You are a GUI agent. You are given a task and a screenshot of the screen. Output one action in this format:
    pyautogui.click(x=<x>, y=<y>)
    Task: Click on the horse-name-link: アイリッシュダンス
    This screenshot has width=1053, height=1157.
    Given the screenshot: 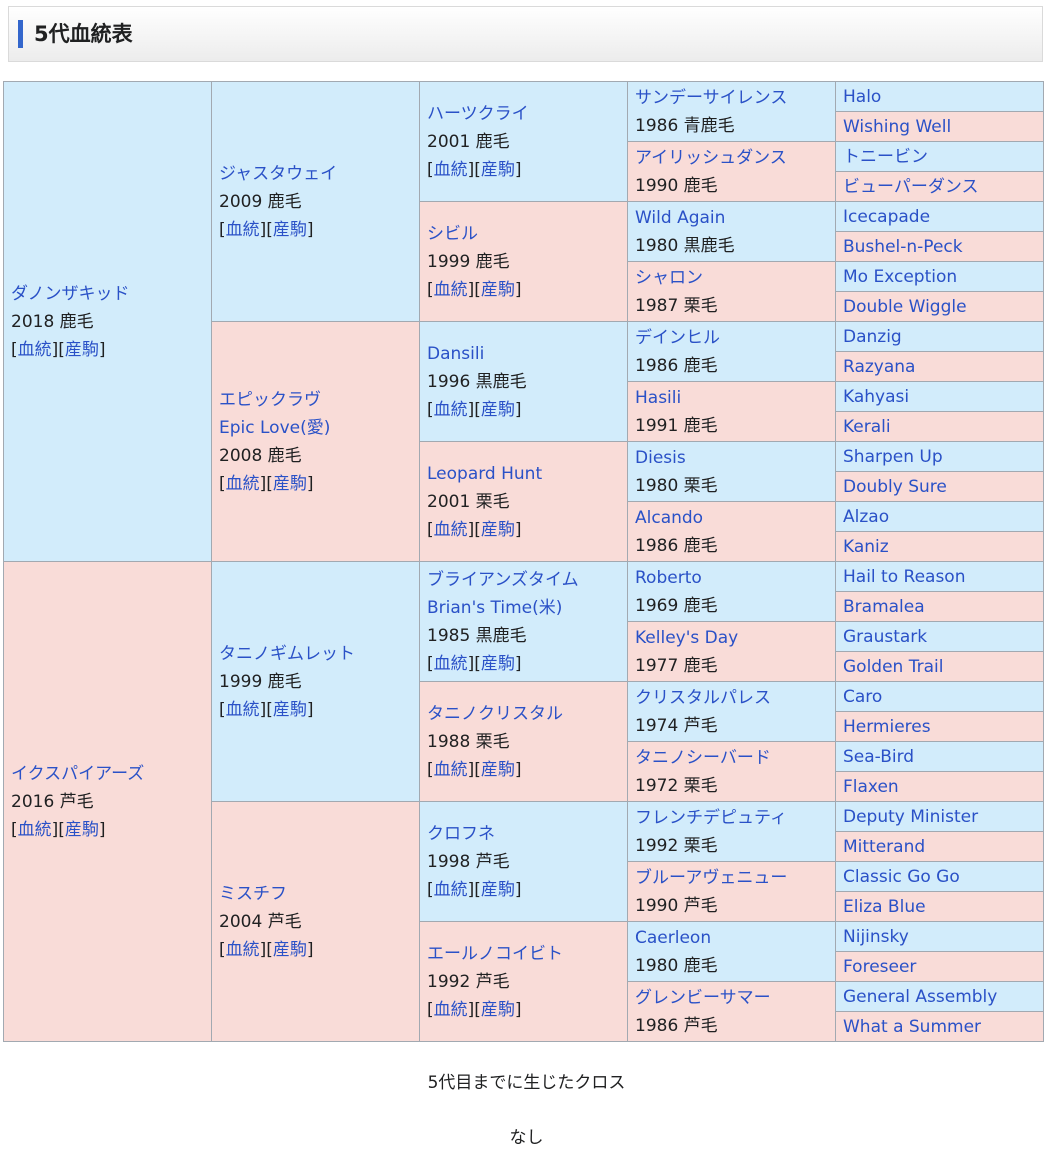 What is the action you would take?
    pyautogui.click(x=711, y=157)
    